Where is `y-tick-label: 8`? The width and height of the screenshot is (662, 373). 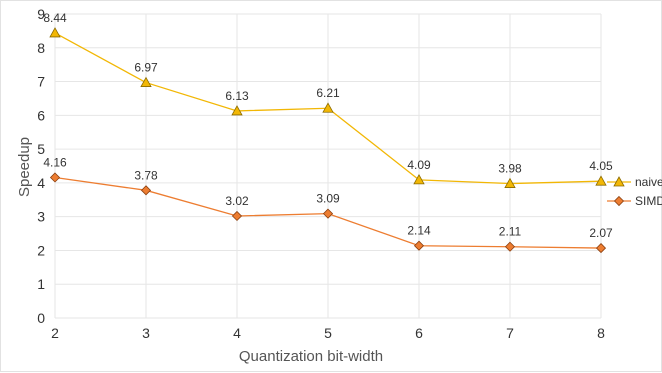
y-tick-label: 8 is located at coordinates (41, 48).